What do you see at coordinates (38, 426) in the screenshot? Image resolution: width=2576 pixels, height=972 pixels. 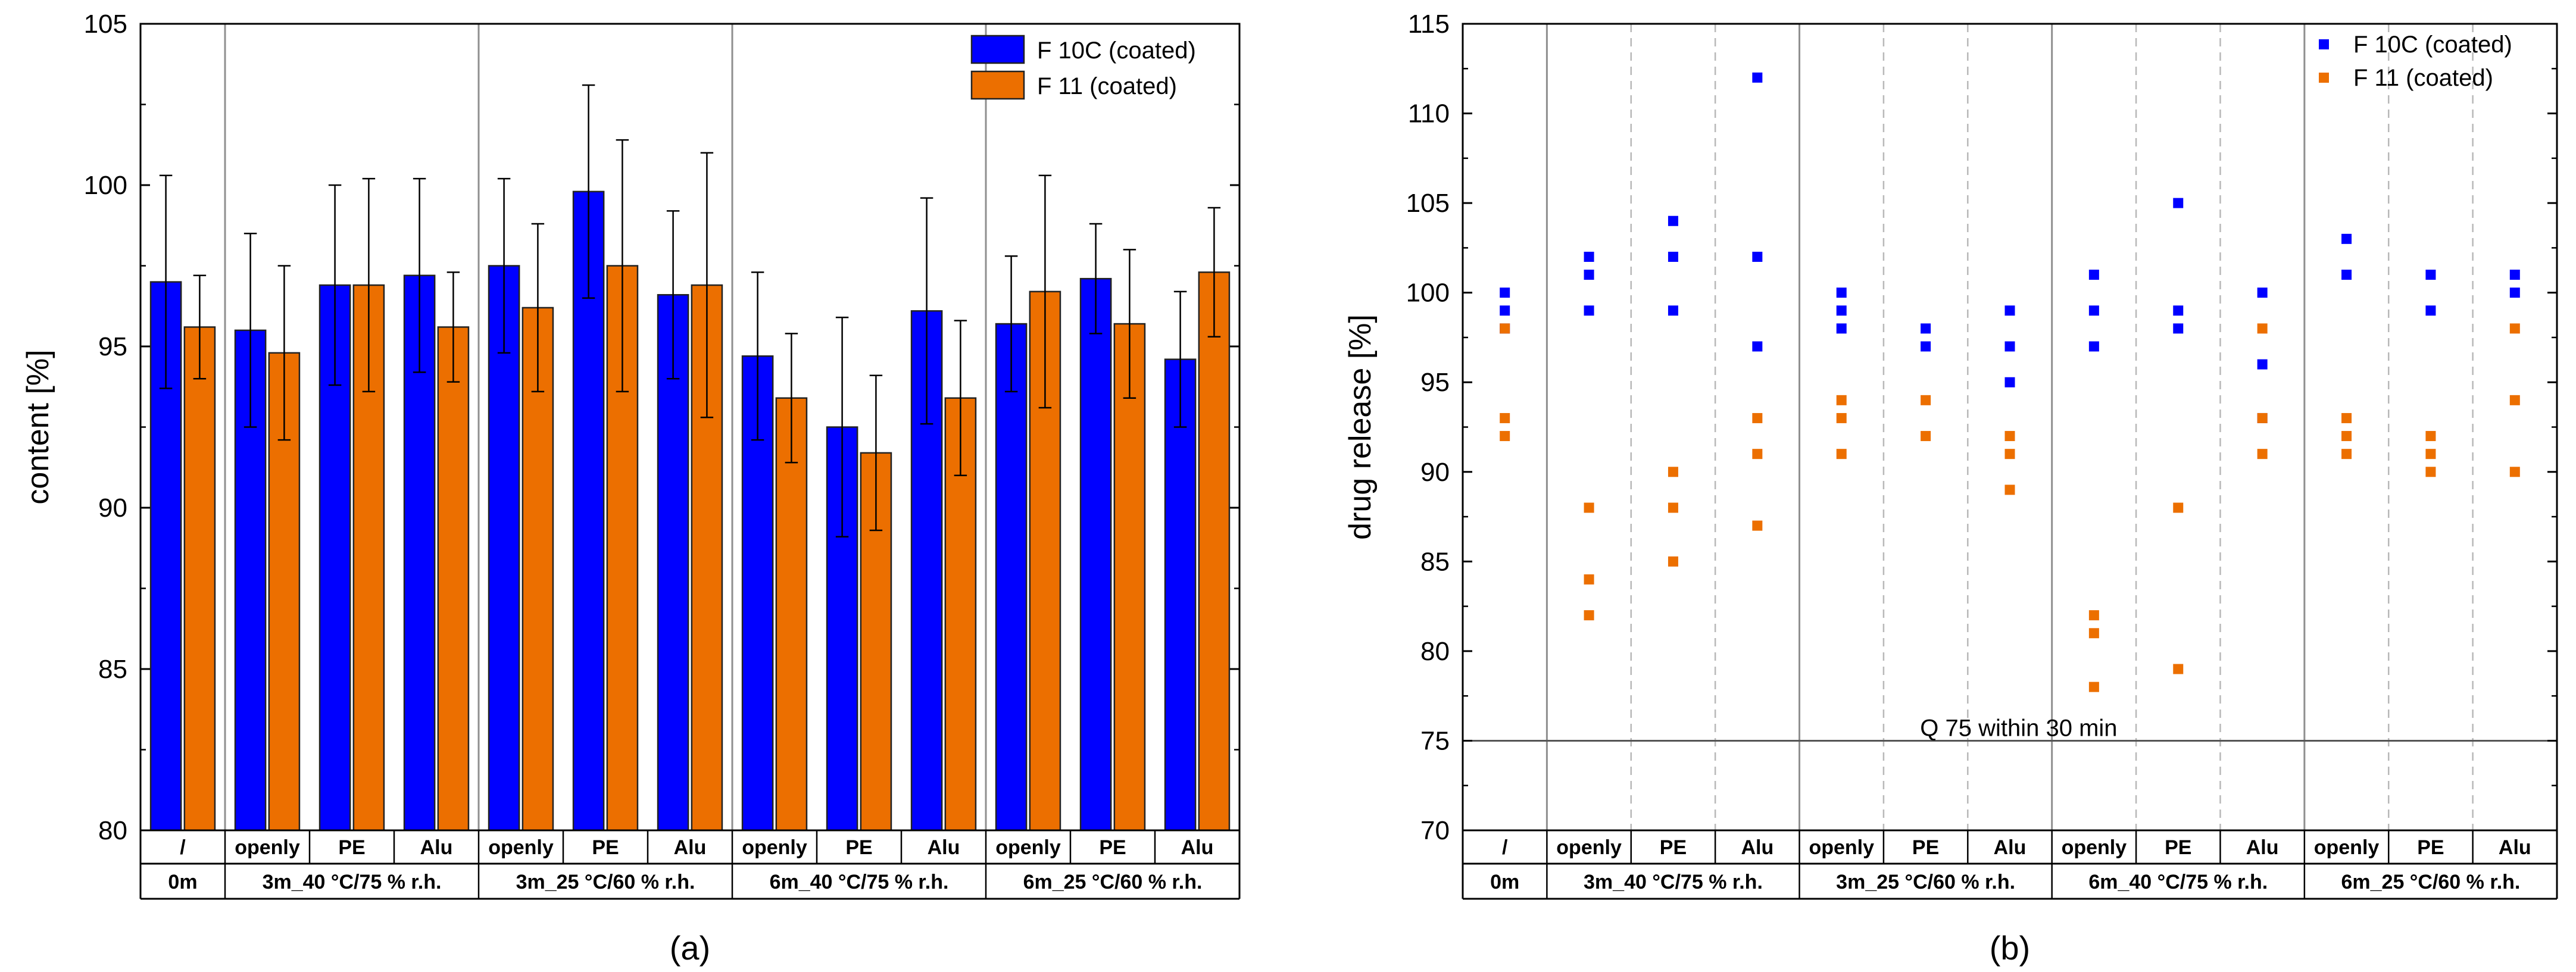 I see `y-axis-label: content [%]` at bounding box center [38, 426].